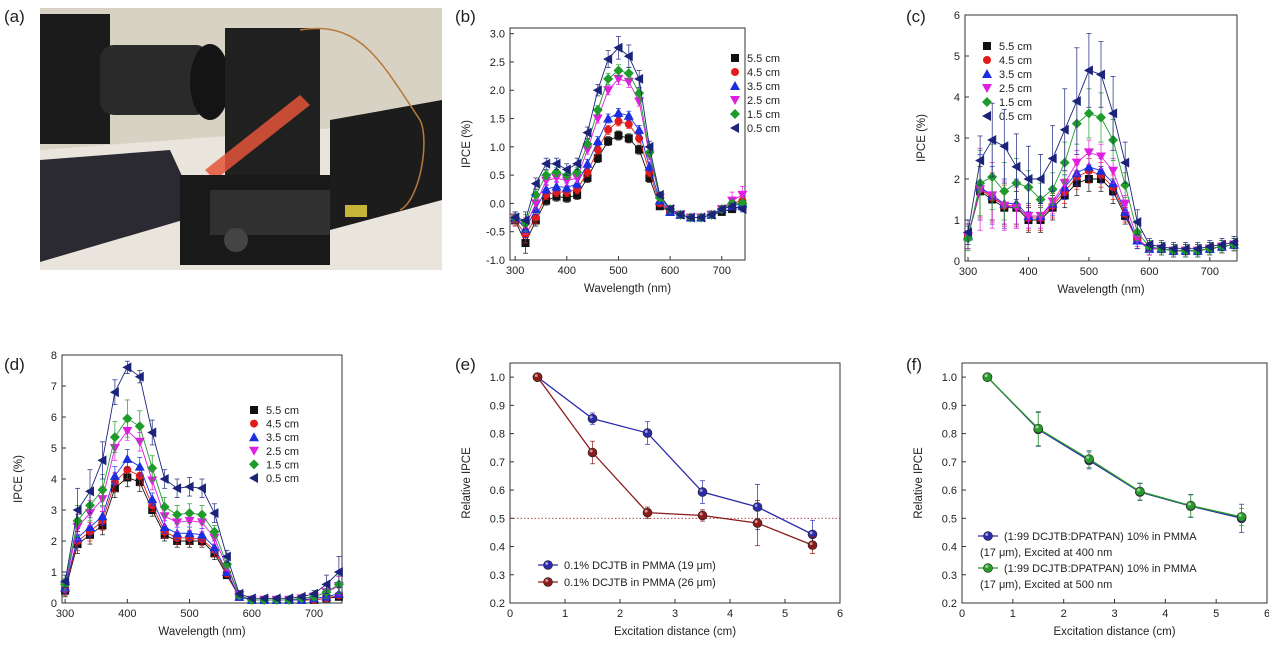  Describe the element at coordinates (54, 387) in the screenshot. I see `y-tick-label: 7` at that location.